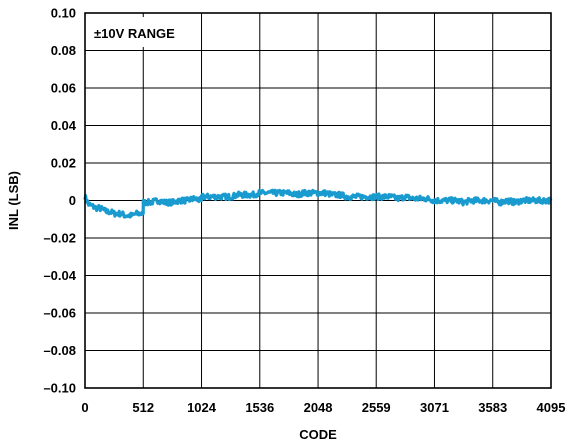 This screenshot has height=446, width=571. I want to click on x-tick-label: 2048, so click(318, 407).